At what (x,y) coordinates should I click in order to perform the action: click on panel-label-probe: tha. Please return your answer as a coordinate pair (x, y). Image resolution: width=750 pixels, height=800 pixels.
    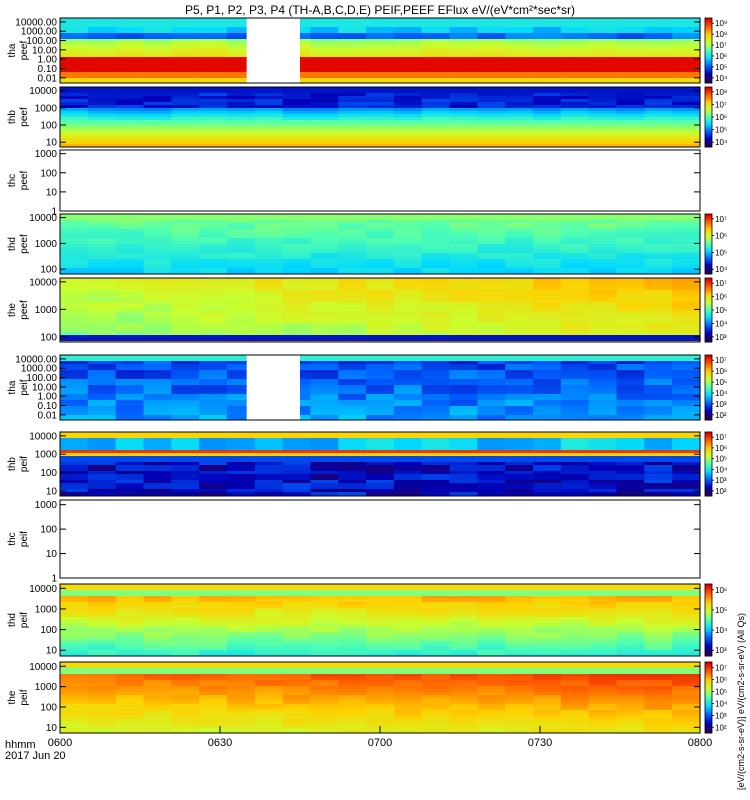
    Looking at the image, I should click on (12, 50).